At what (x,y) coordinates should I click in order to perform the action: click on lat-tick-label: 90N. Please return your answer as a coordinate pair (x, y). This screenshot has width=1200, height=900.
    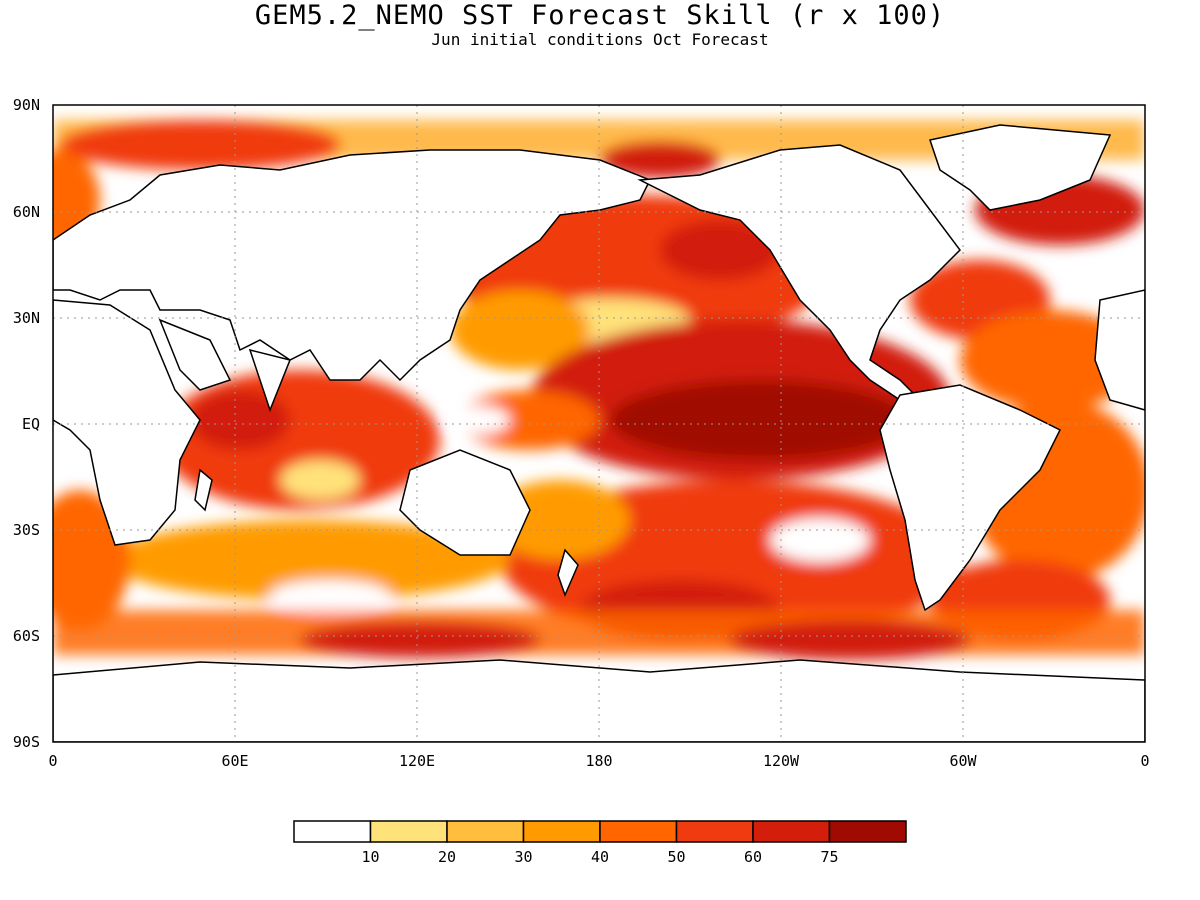
    Looking at the image, I should click on (26, 105).